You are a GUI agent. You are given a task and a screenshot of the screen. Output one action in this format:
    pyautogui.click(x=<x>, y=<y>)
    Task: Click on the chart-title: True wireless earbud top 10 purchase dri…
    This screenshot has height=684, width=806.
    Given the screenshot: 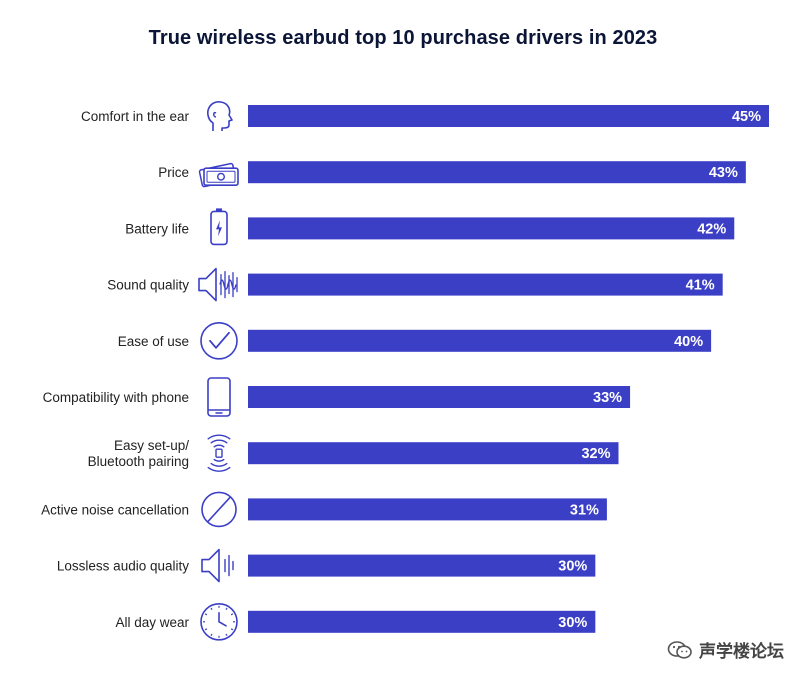 What is the action you would take?
    pyautogui.click(x=403, y=38)
    